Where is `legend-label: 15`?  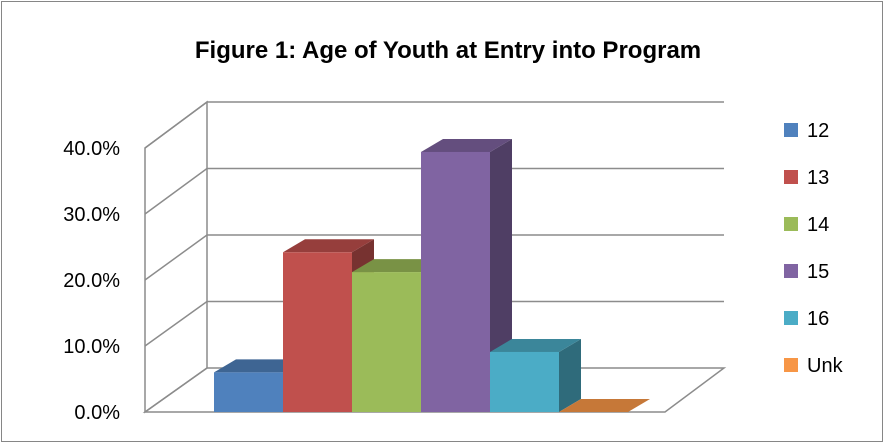
legend-label: 15 is located at coordinates (818, 272).